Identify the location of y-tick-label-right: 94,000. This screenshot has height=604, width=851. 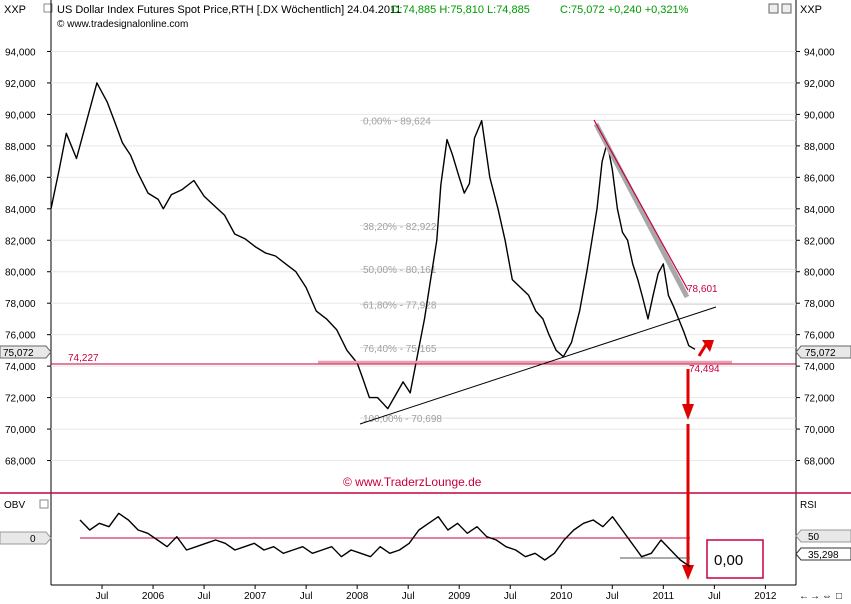
(819, 52).